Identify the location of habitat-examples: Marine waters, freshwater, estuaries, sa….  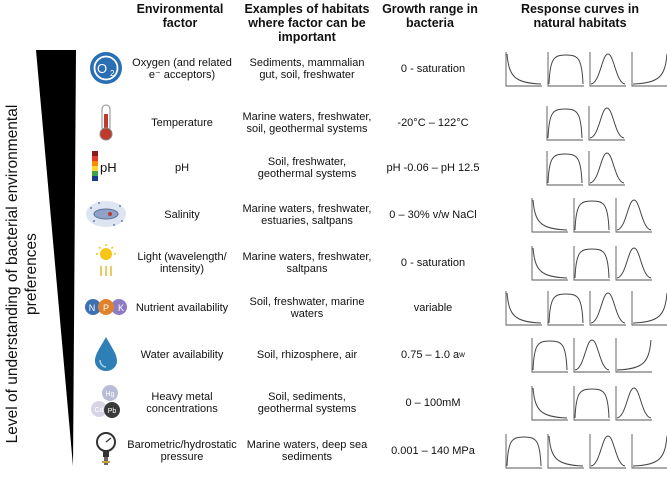
(307, 215).